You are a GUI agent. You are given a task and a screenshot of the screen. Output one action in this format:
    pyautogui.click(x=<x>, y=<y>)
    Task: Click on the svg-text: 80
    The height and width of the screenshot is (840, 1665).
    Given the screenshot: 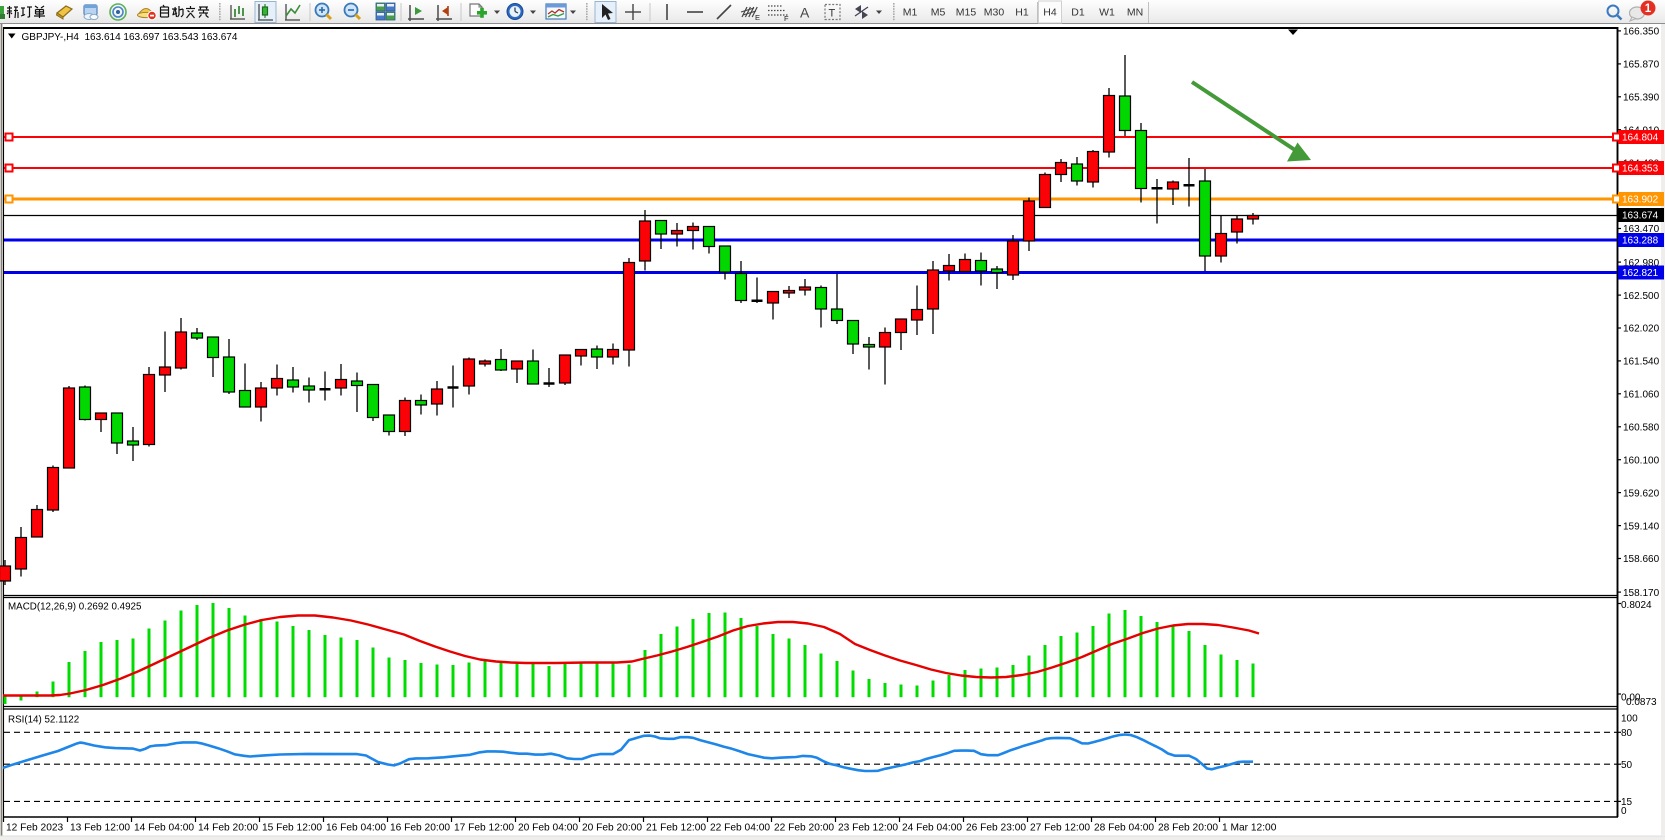 What is the action you would take?
    pyautogui.click(x=1627, y=733)
    